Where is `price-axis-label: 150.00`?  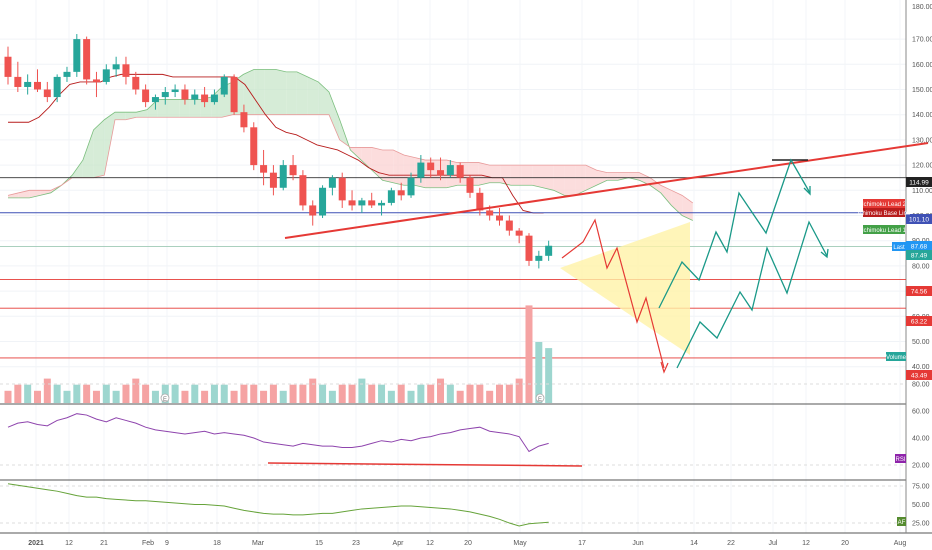 price-axis-label: 150.00 is located at coordinates (922, 90).